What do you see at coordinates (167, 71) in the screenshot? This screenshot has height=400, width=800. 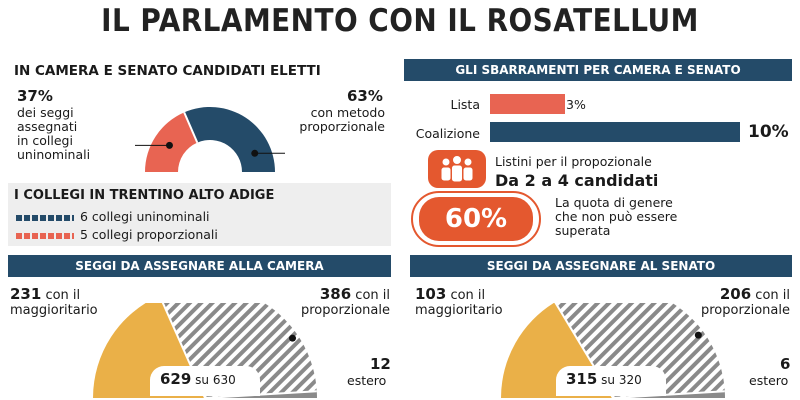 I see `elected-heading: IN CAMERA E SENATO CANDIDATI ELETTI` at bounding box center [167, 71].